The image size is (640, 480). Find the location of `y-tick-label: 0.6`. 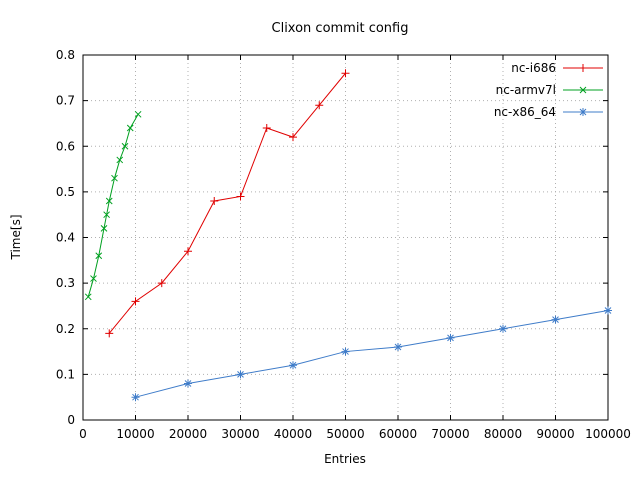

y-tick-label: 0.6 is located at coordinates (65, 146).